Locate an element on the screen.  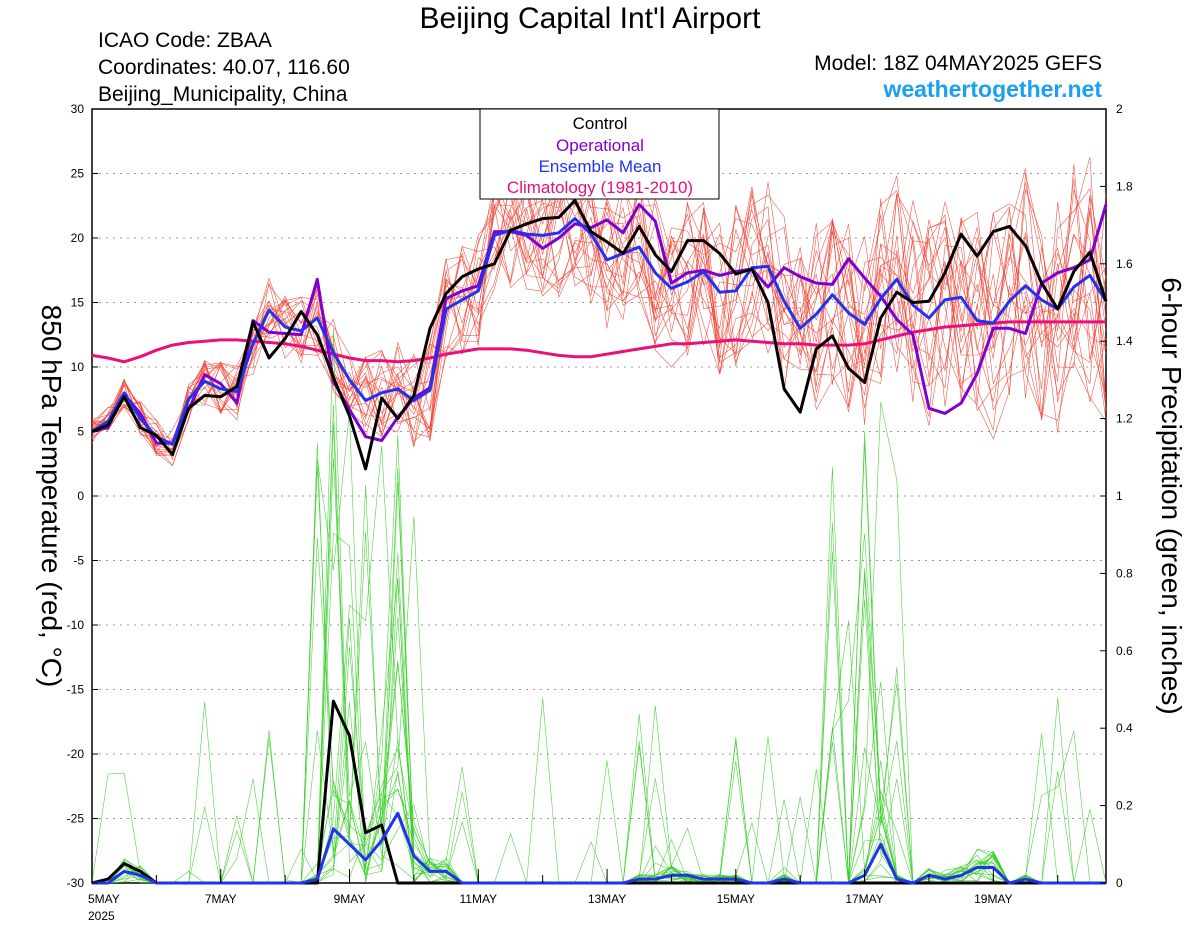
coordinates: Coordinates: 40.07, 116.60 is located at coordinates (224, 67).